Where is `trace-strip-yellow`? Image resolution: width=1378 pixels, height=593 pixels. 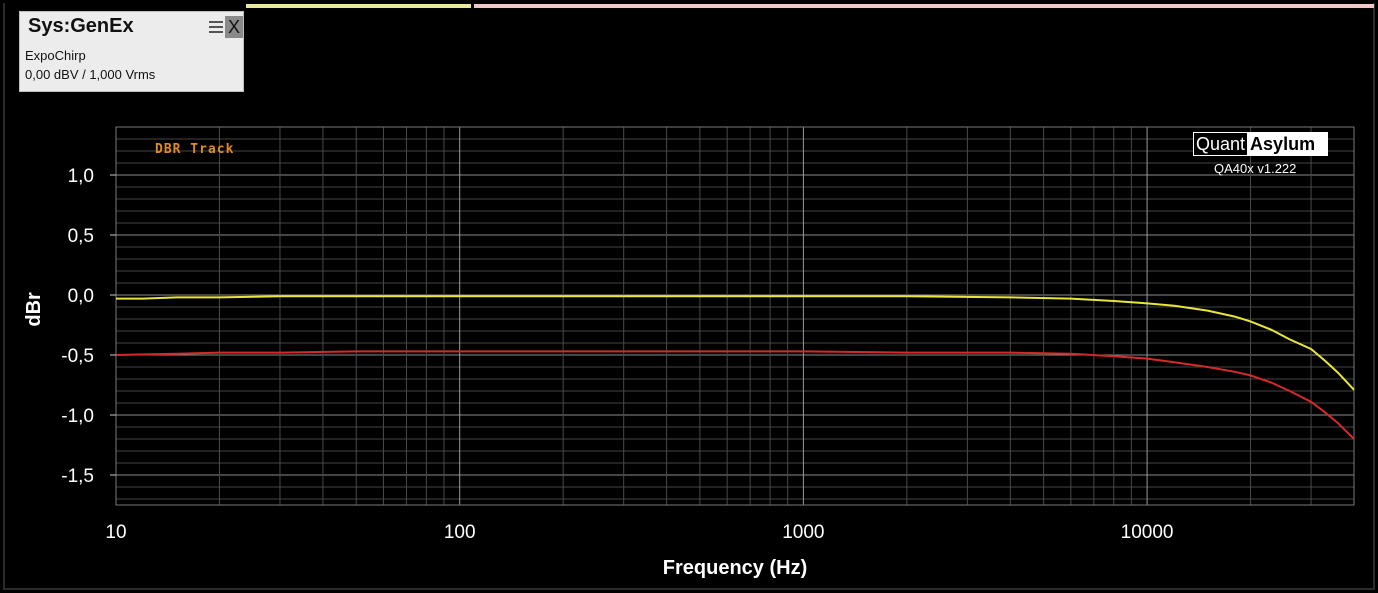 trace-strip-yellow is located at coordinates (358, 6).